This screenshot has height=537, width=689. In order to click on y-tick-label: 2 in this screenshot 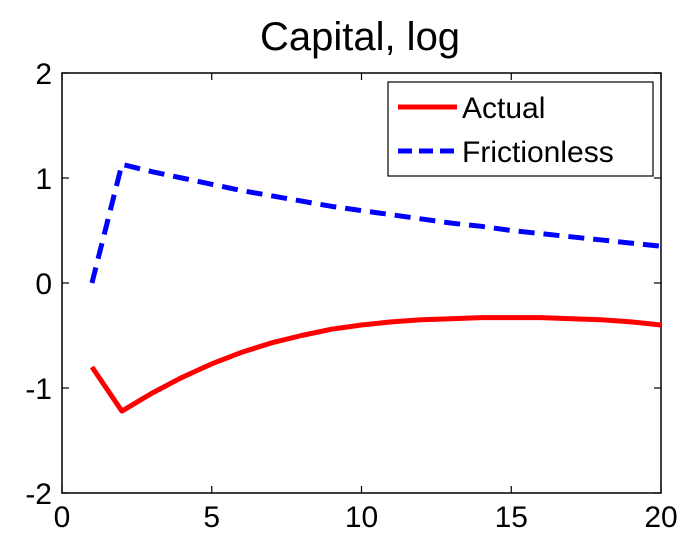, I will do `click(43, 74)`.